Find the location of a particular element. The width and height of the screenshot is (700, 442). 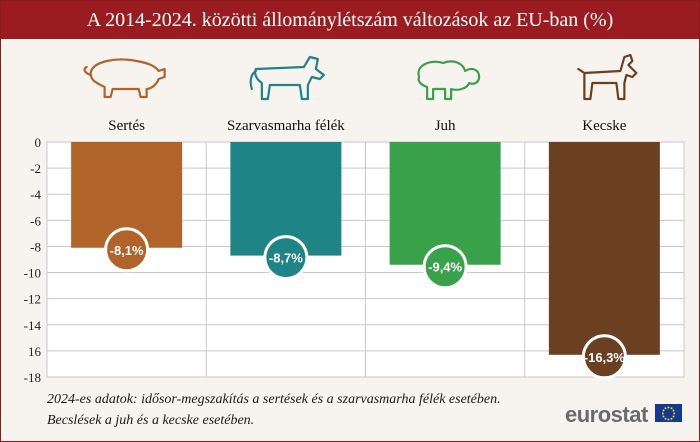

y-tick-label: -12 is located at coordinates (32, 299).